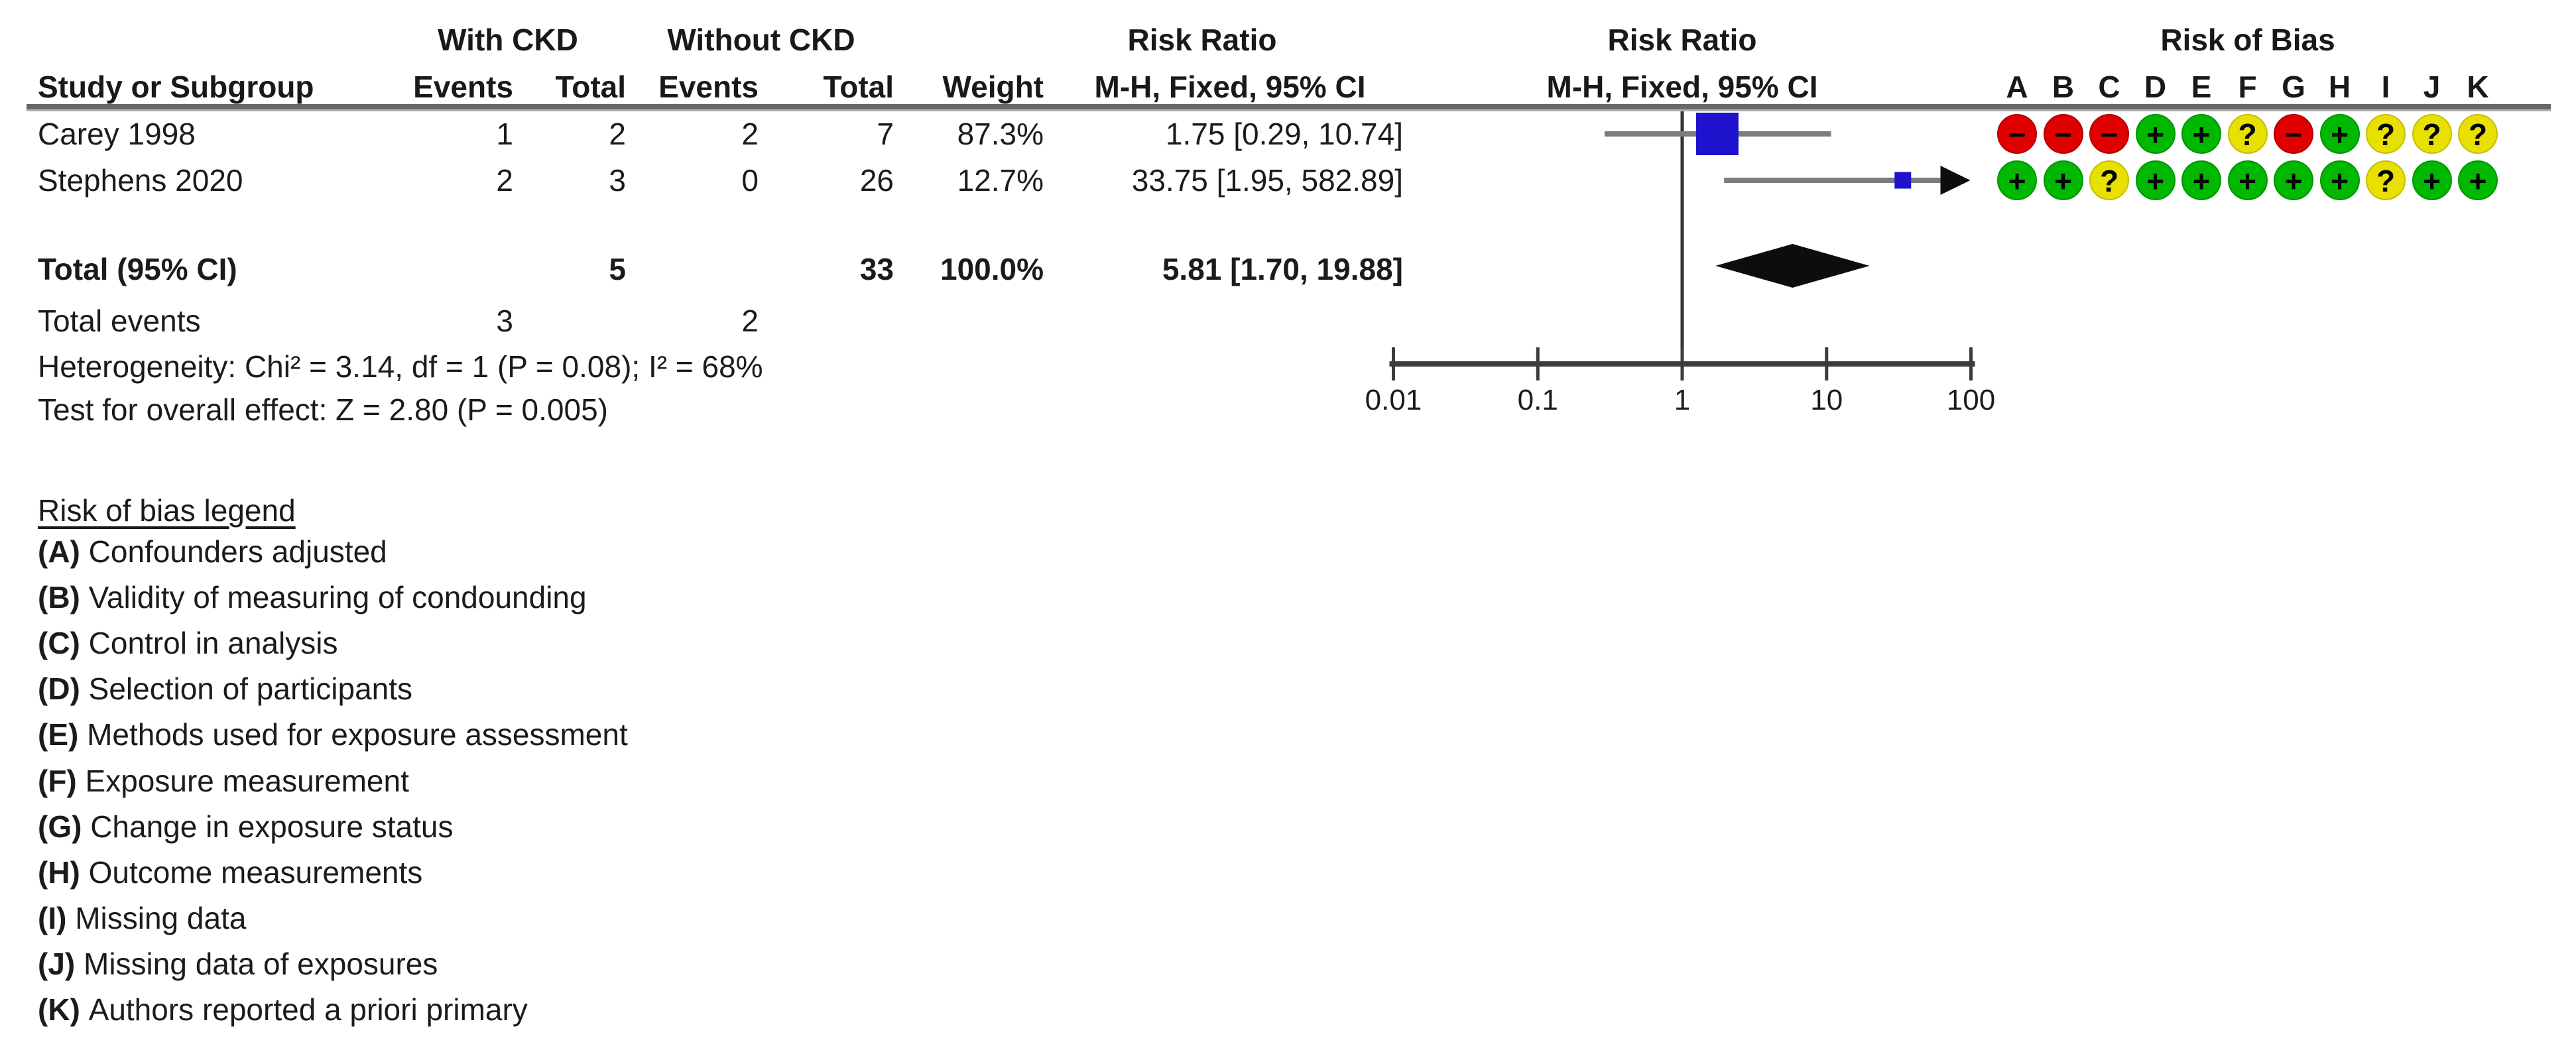 This screenshot has height=1052, width=2576. Describe the element at coordinates (1826, 400) in the screenshot. I see `axis-tick-label: 10` at that location.